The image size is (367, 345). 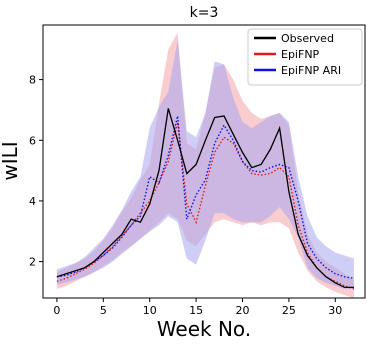 What do you see at coordinates (32, 262) in the screenshot?
I see `y-tick-label: 2` at bounding box center [32, 262].